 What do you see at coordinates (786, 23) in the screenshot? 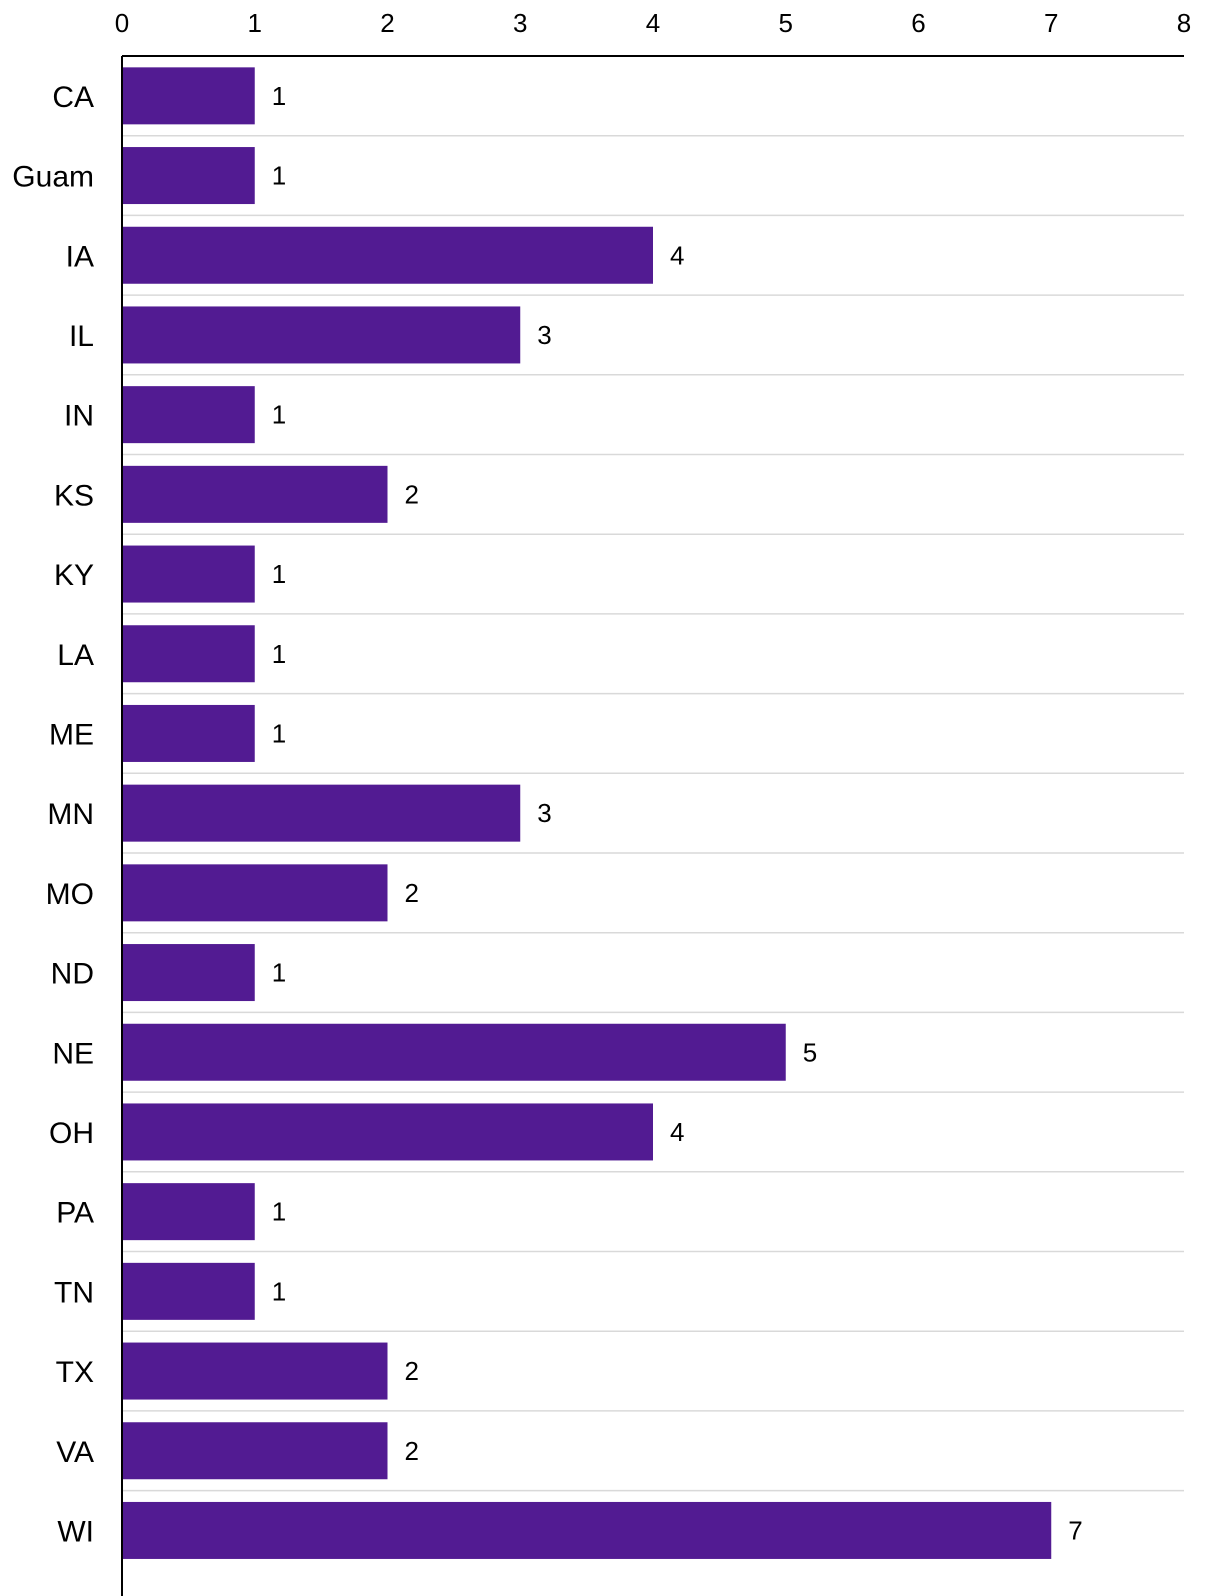
I see `x-tick-label-5: 5` at bounding box center [786, 23].